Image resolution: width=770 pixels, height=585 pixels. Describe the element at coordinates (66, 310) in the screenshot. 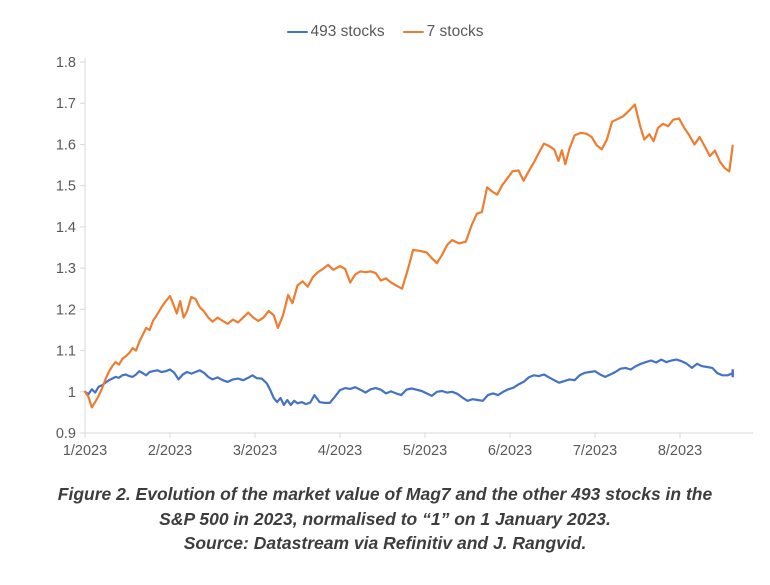

I see `y-tick-label: 1.2` at that location.